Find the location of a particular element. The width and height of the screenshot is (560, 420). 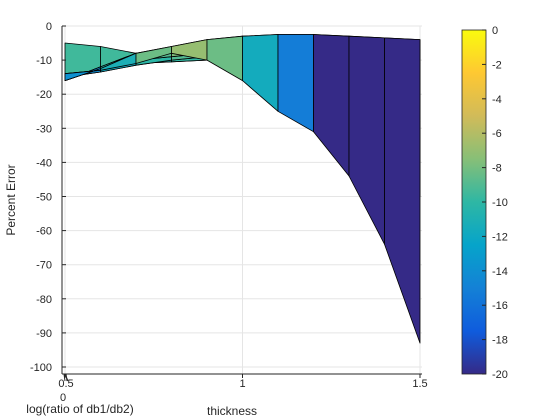

y-tick-label: 0 is located at coordinates (49, 27).